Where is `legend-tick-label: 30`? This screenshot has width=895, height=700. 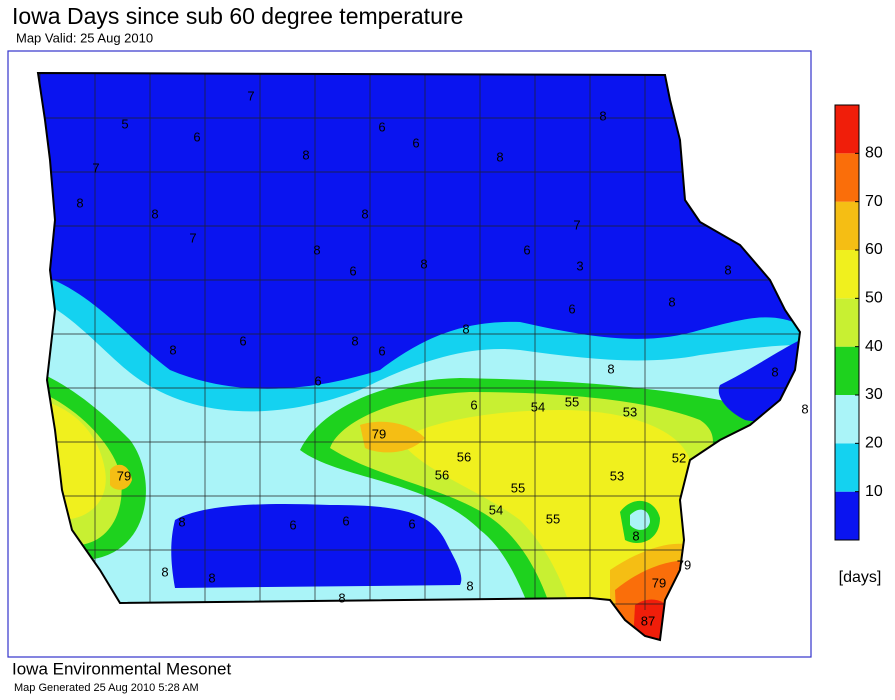
legend-tick-label: 30 is located at coordinates (874, 394).